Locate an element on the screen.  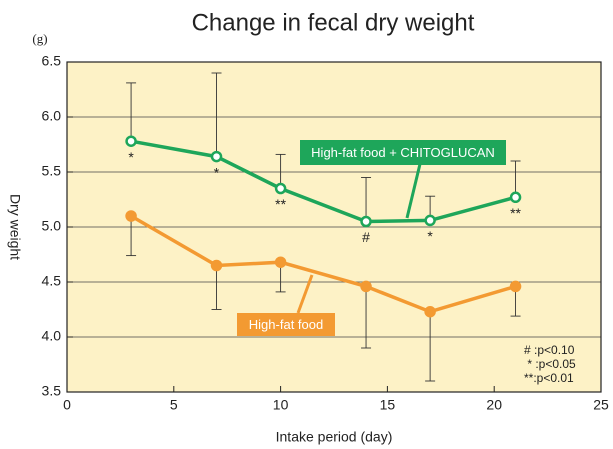
y-tick-label: 3.5 is located at coordinates (52, 391).